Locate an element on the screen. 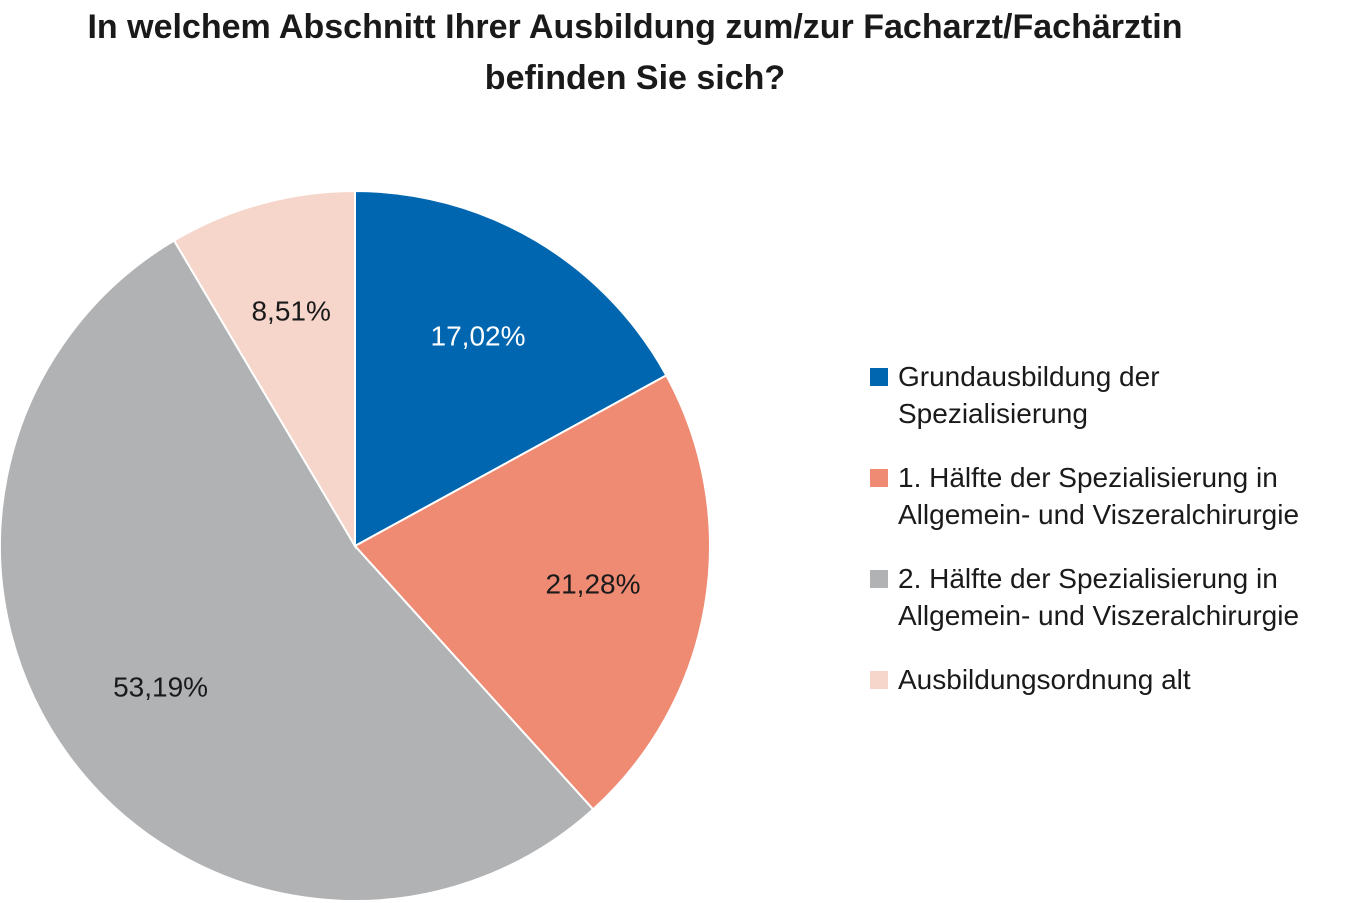  legend-swatch-ausbildungsordnung-alt is located at coordinates (879, 680).